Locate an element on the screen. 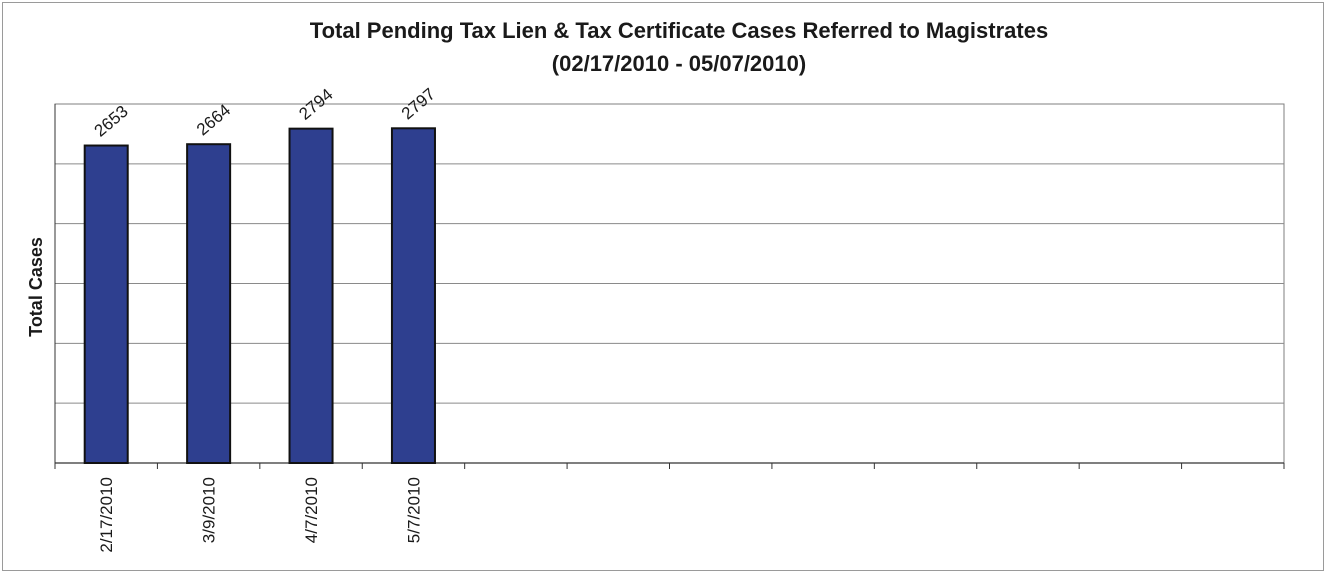 Image resolution: width=1328 pixels, height=575 pixels. data-label-1: 2653 is located at coordinates (111, 121).